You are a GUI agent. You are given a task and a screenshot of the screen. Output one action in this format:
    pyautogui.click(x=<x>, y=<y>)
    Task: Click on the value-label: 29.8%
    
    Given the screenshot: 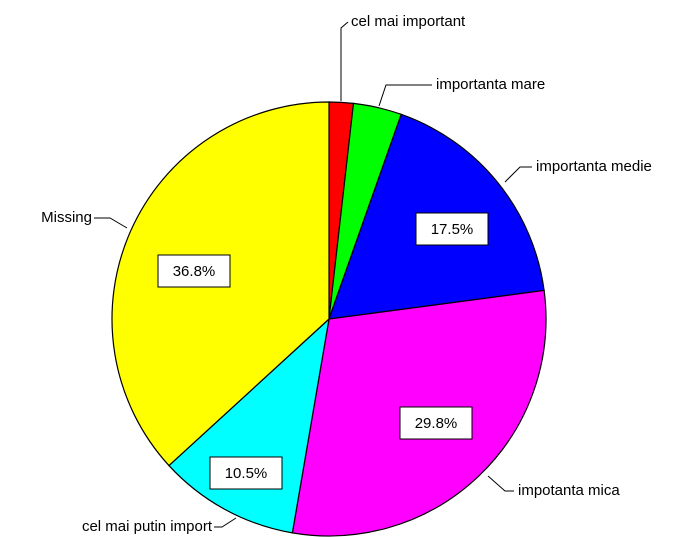 What is the action you would take?
    pyautogui.click(x=436, y=423)
    